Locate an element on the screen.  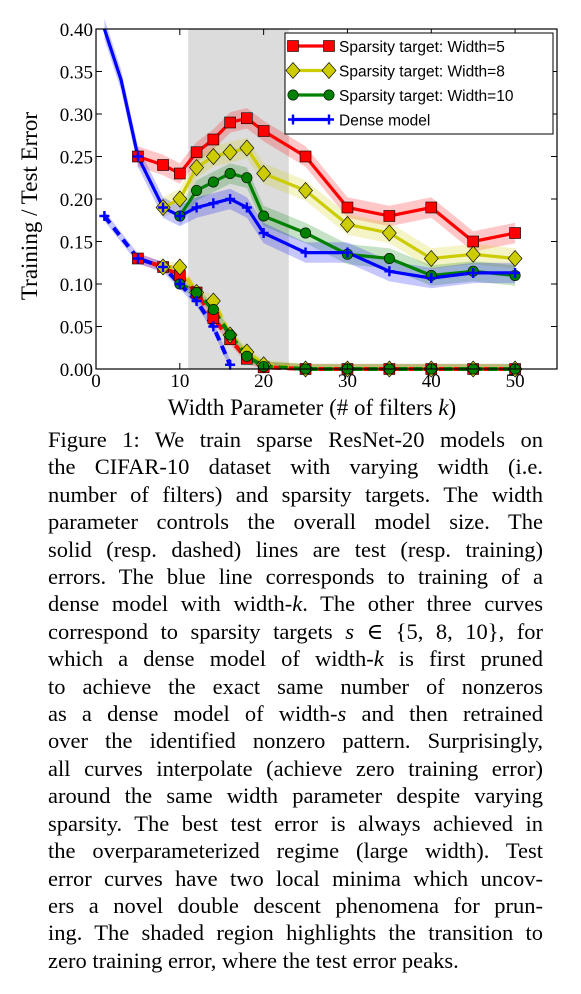
y-tick-label: 0.00 is located at coordinates (76, 370).